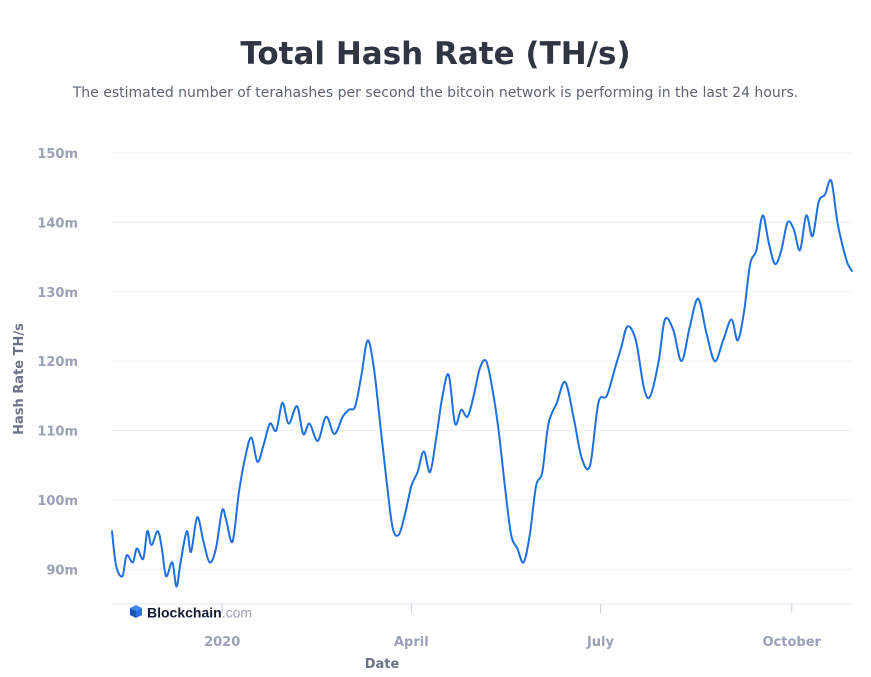  What do you see at coordinates (222, 642) in the screenshot?
I see `x-tick-label: 2020` at bounding box center [222, 642].